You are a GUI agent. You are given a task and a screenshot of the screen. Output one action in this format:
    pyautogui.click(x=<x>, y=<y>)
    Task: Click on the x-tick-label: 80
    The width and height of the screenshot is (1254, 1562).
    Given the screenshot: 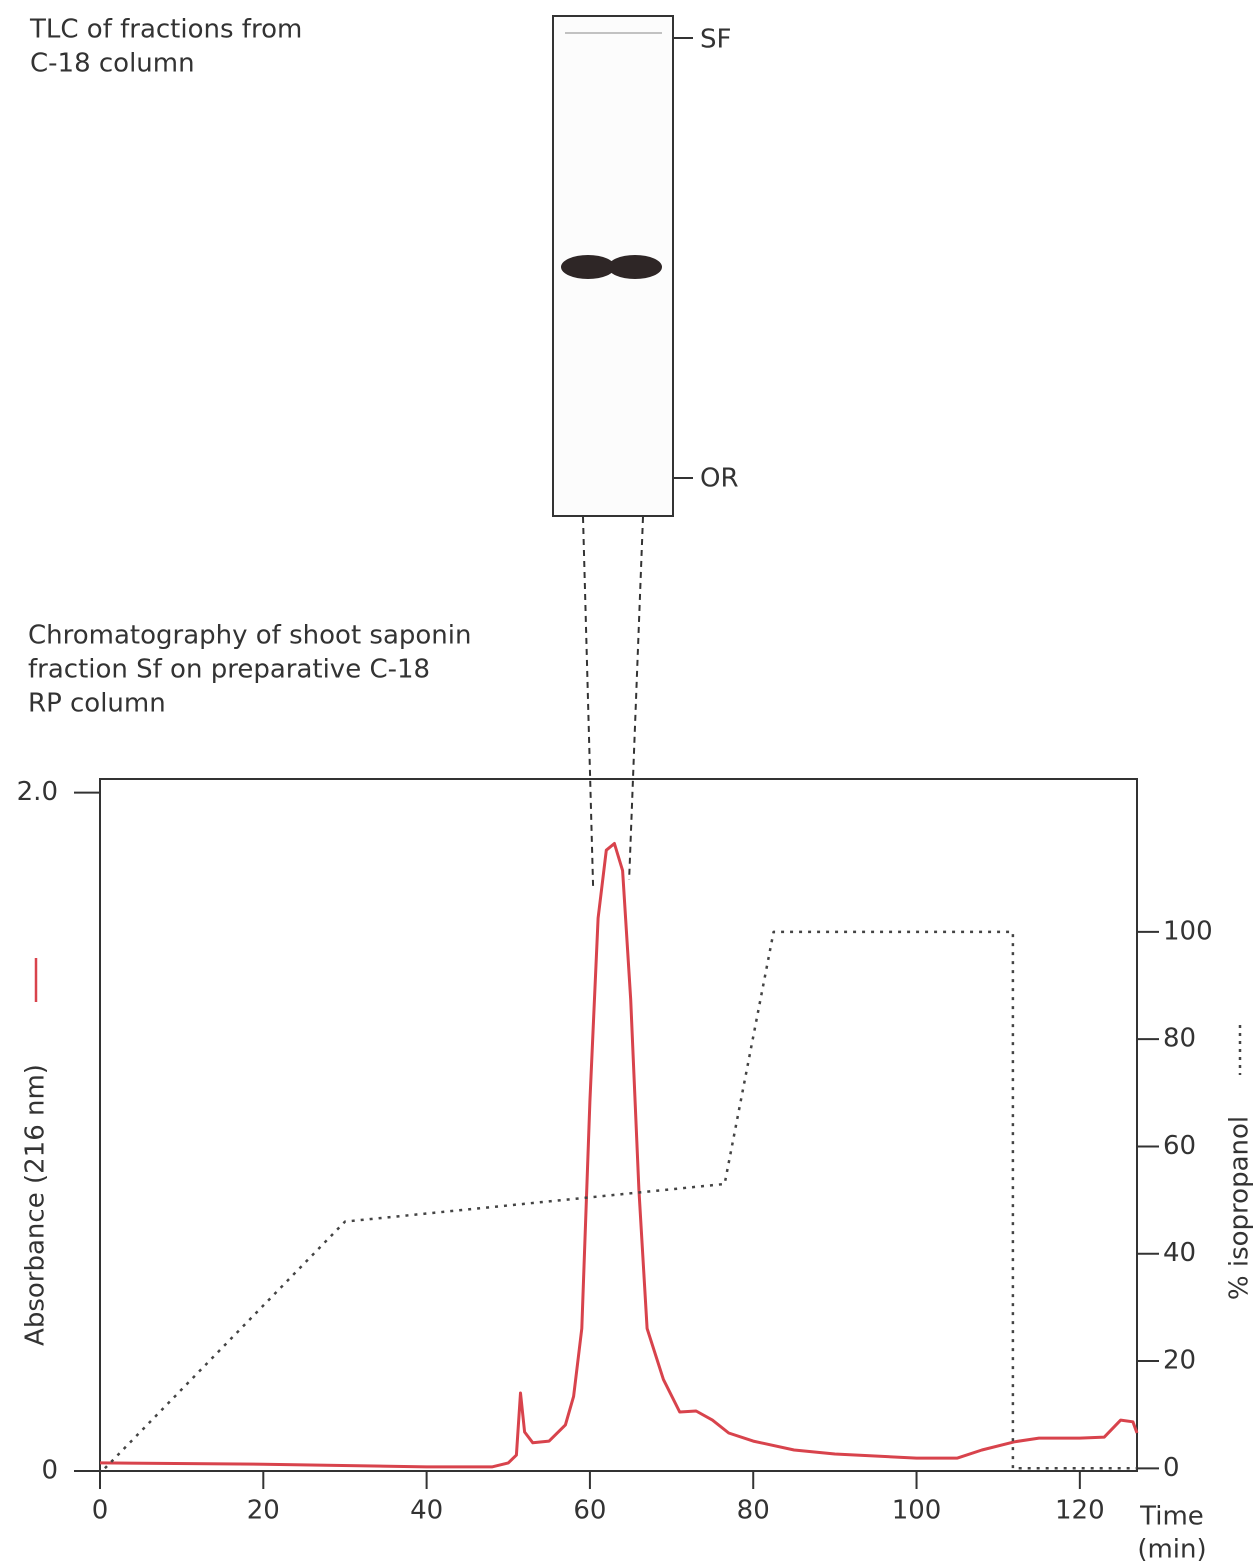 What is the action you would take?
    pyautogui.click(x=753, y=1511)
    